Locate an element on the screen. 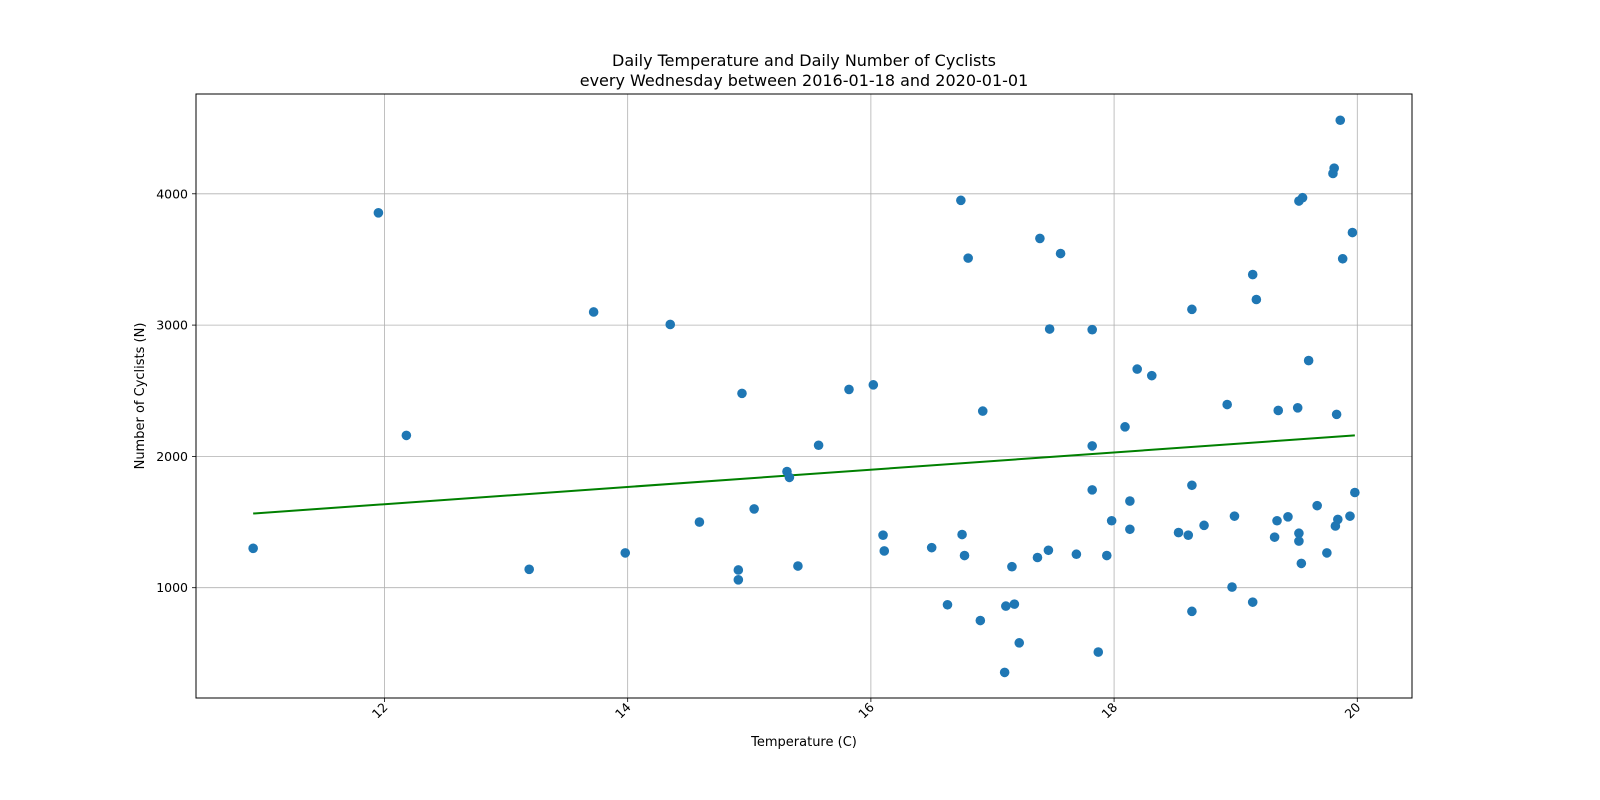  x-tick-label: 16 is located at coordinates (866, 710).